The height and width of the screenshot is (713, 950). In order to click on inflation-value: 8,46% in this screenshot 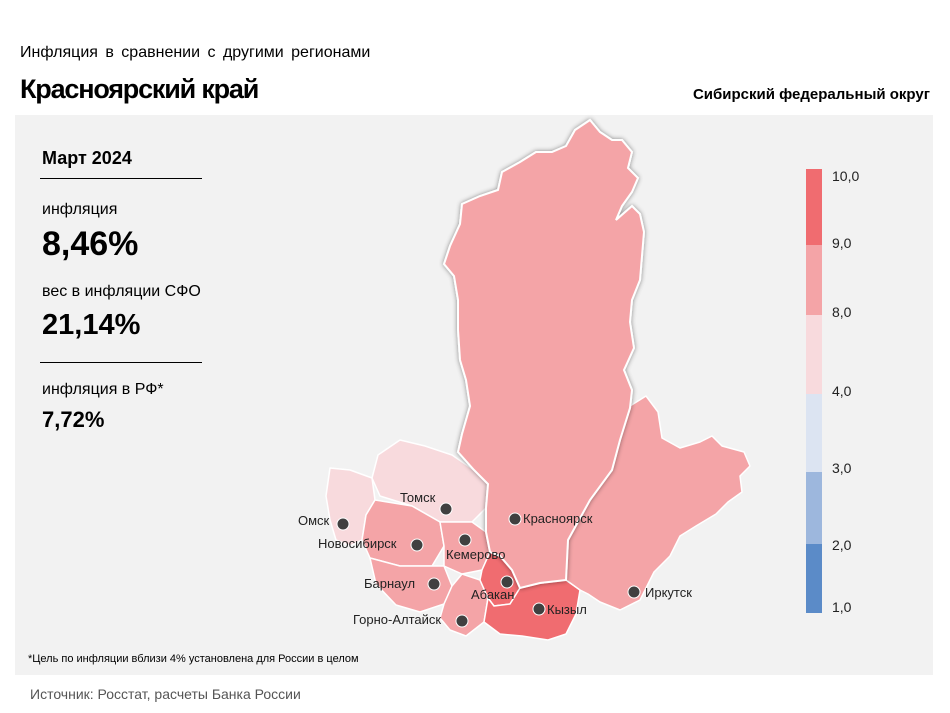, I will do `click(90, 244)`.